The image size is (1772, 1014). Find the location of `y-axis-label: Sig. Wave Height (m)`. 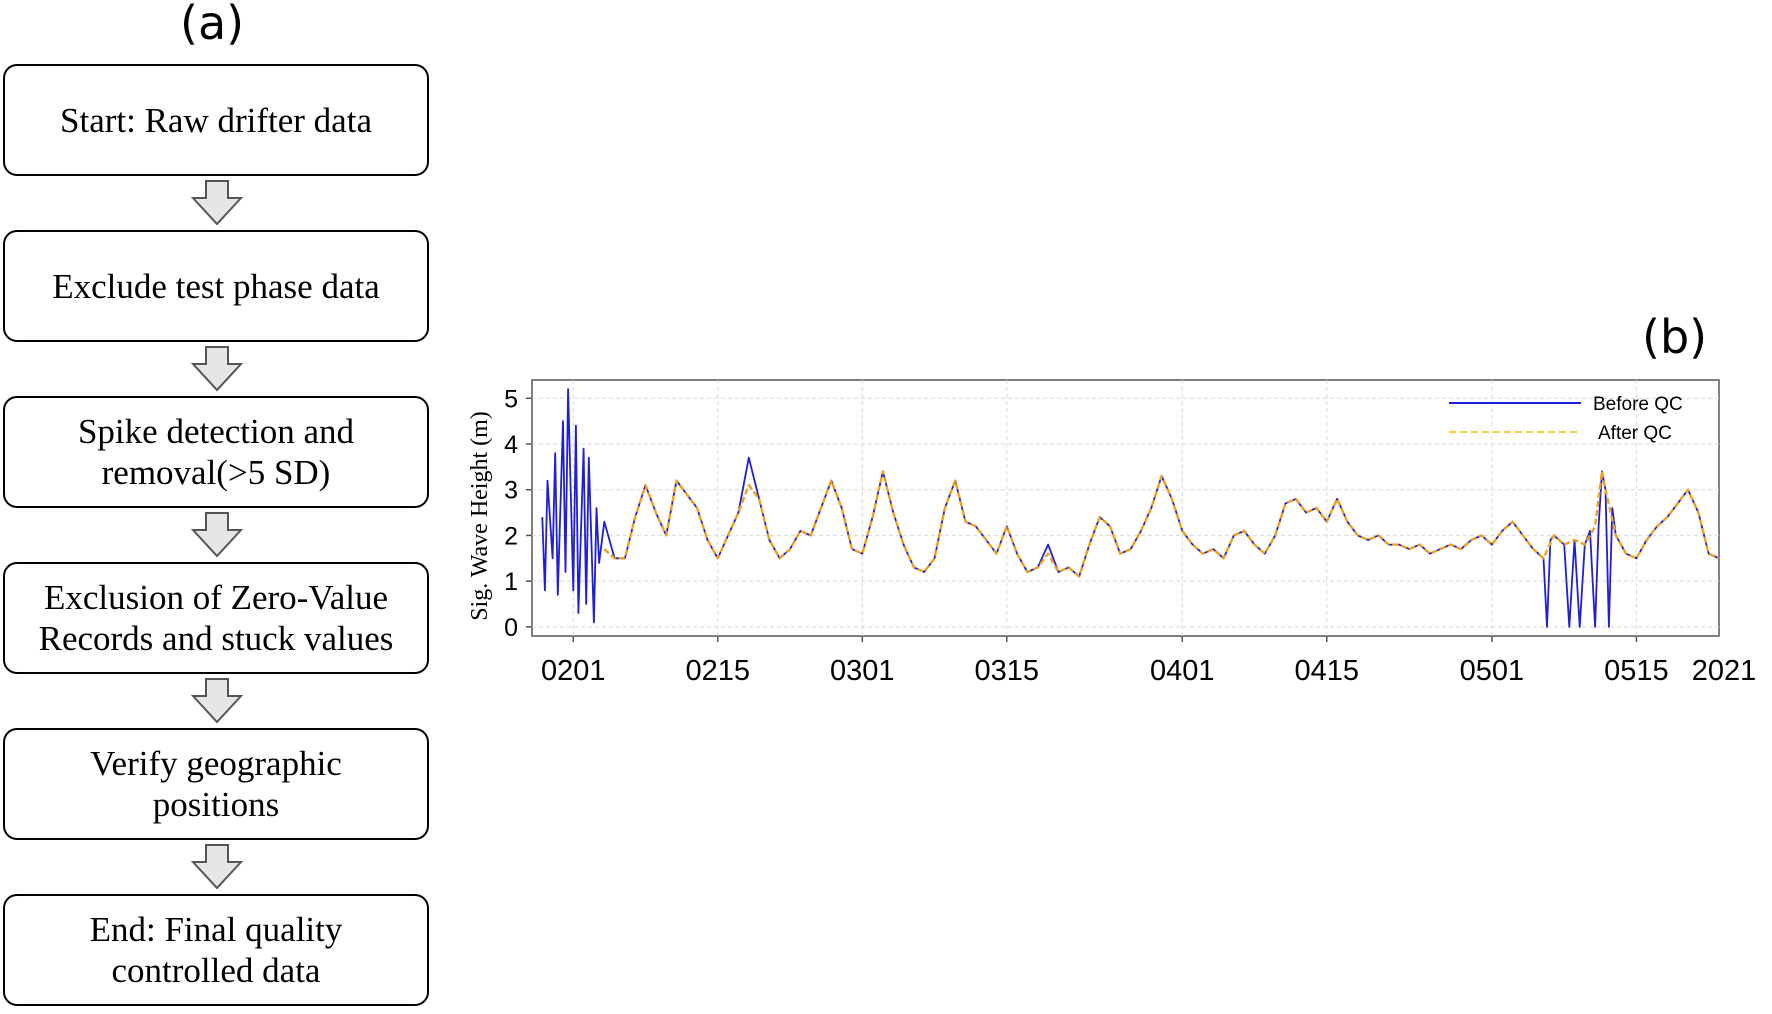

y-axis-label: Sig. Wave Height (m) is located at coordinates (480, 516).